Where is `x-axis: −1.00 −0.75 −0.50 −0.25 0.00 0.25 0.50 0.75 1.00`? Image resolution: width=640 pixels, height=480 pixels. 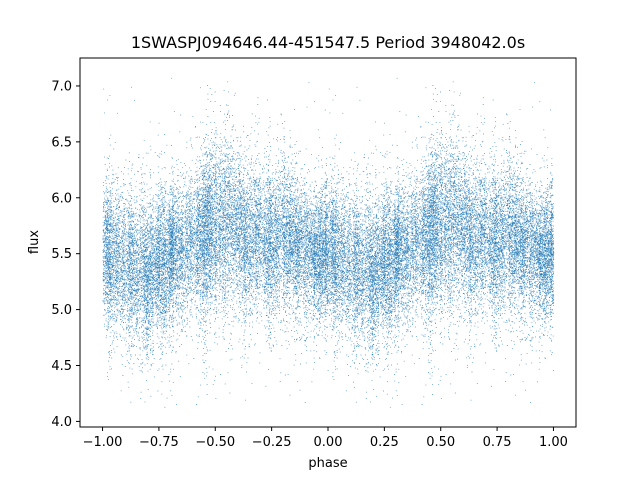 x-axis: −1.00 −0.75 −0.50 −0.25 0.00 0.25 0.50 0.75 1.00 is located at coordinates (325, 438).